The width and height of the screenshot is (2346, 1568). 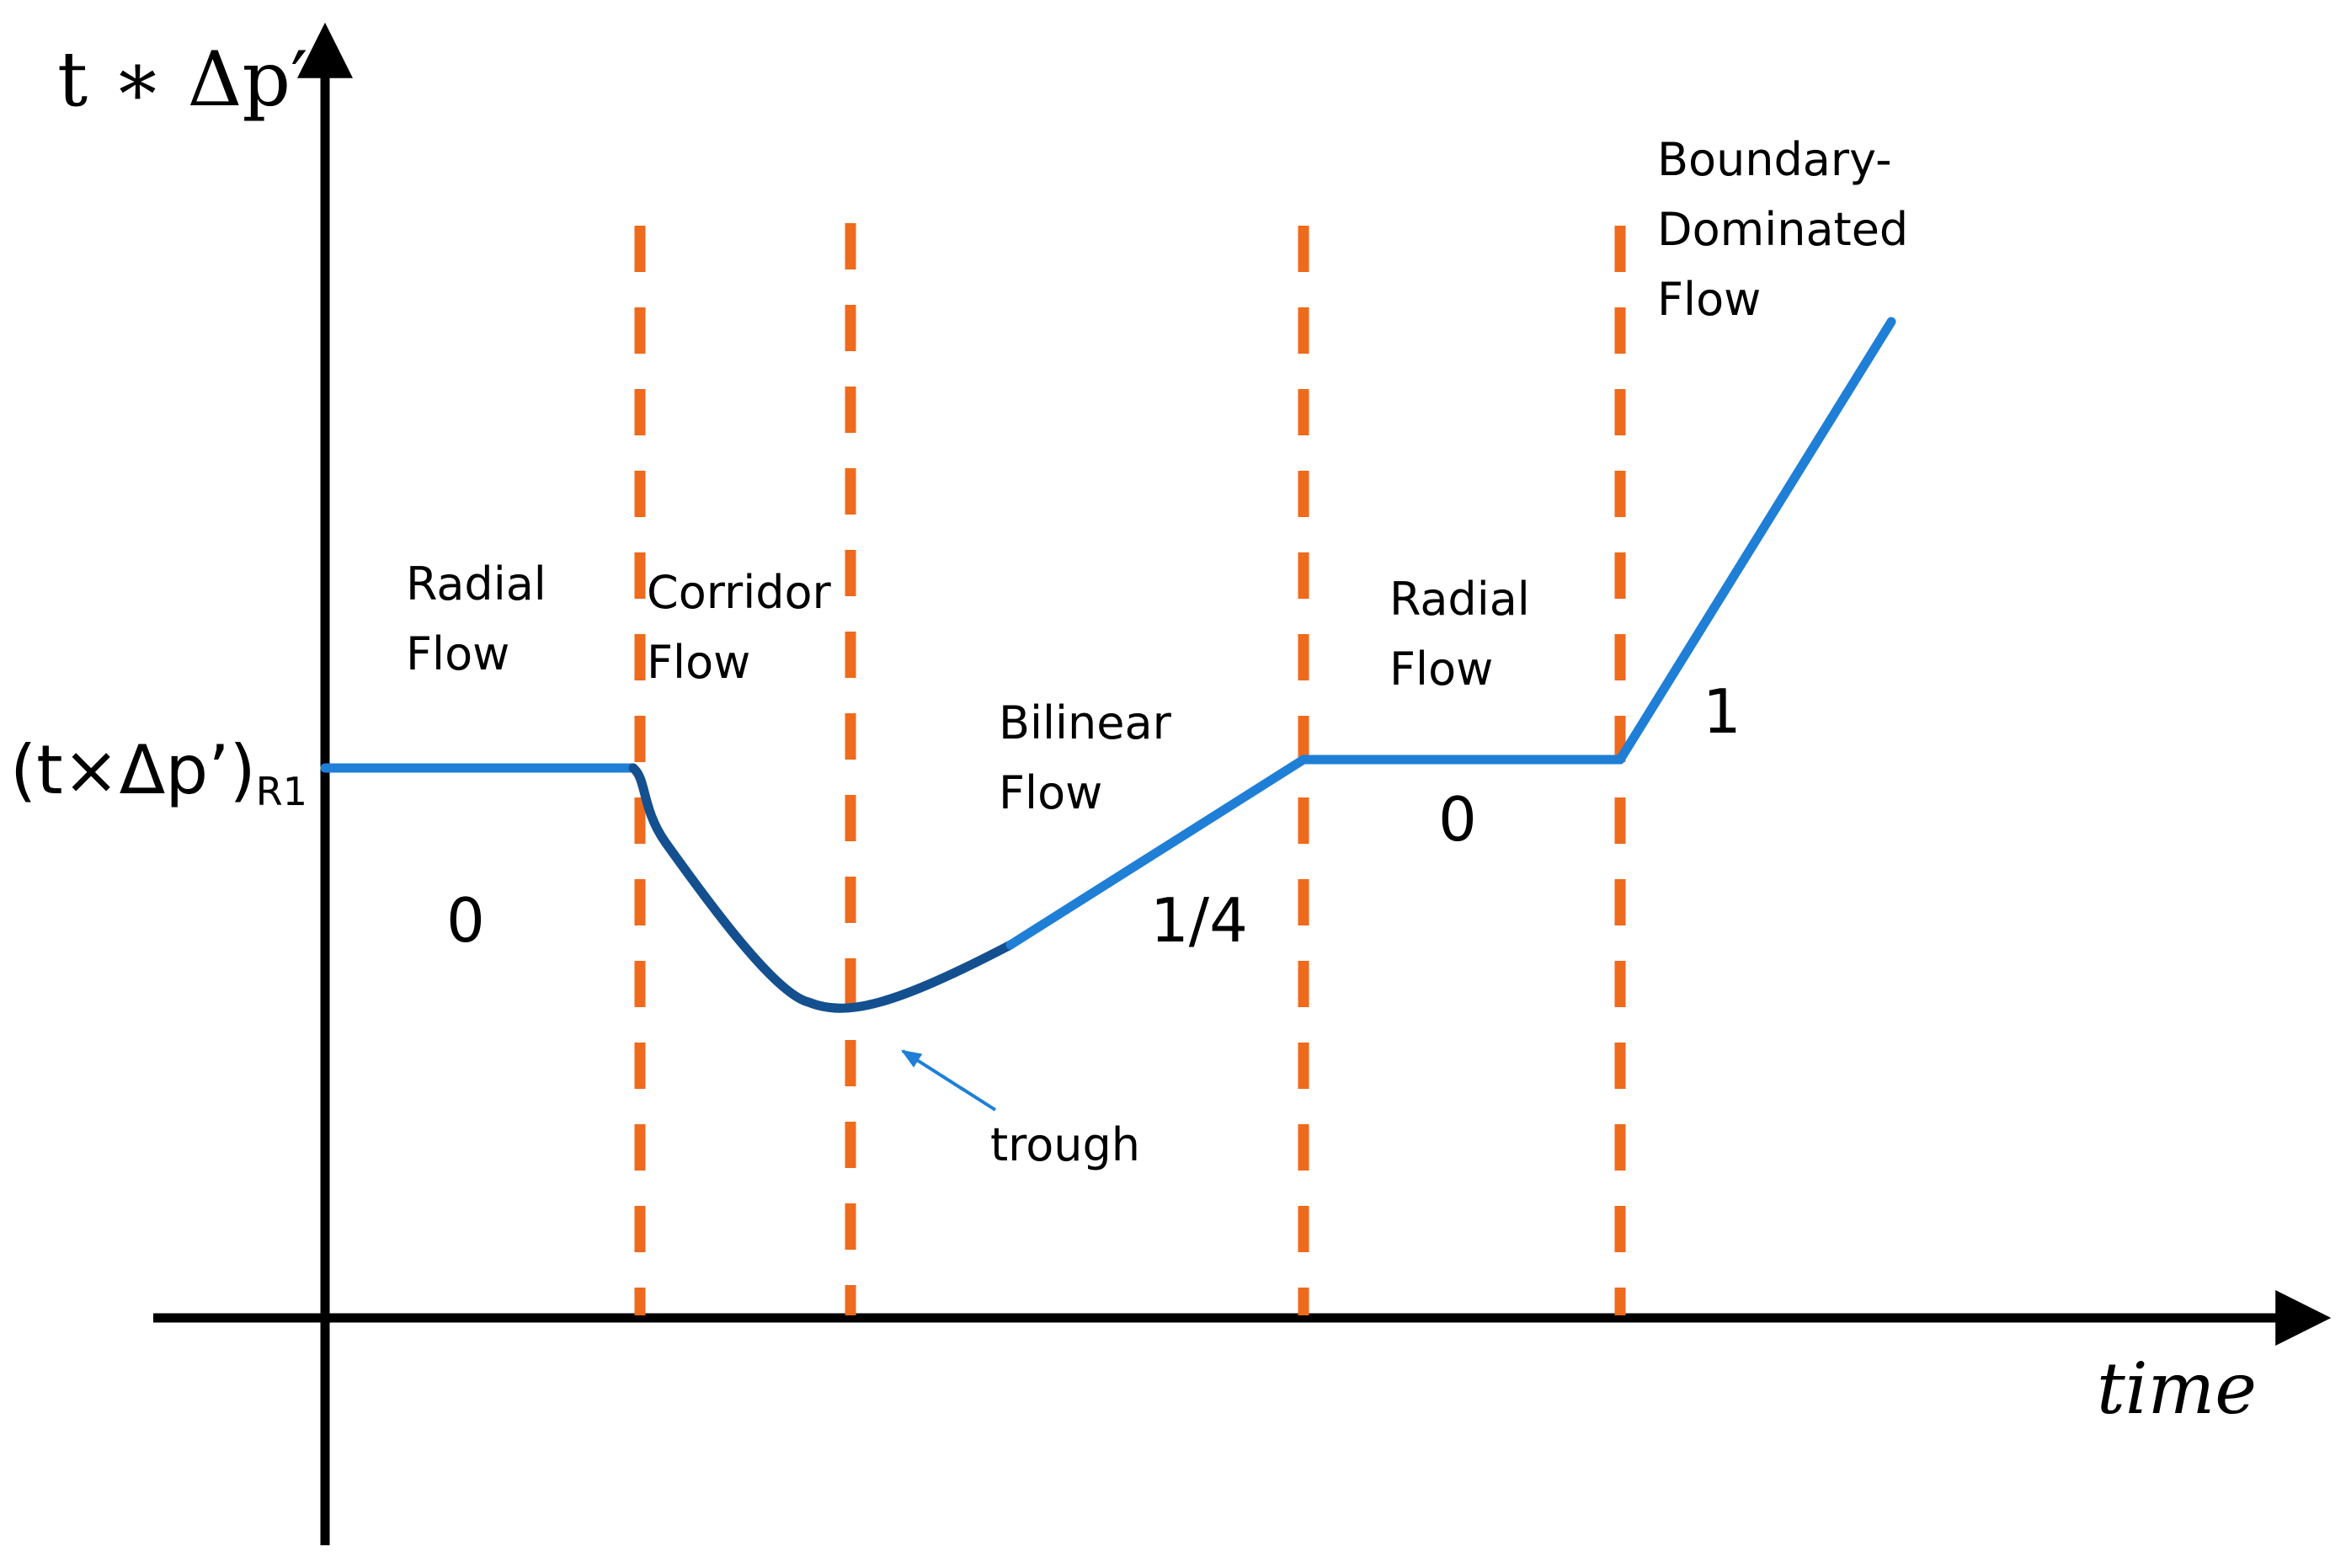 I want to click on reference-level-label: (t×Δp’)R1, so click(x=158, y=772).